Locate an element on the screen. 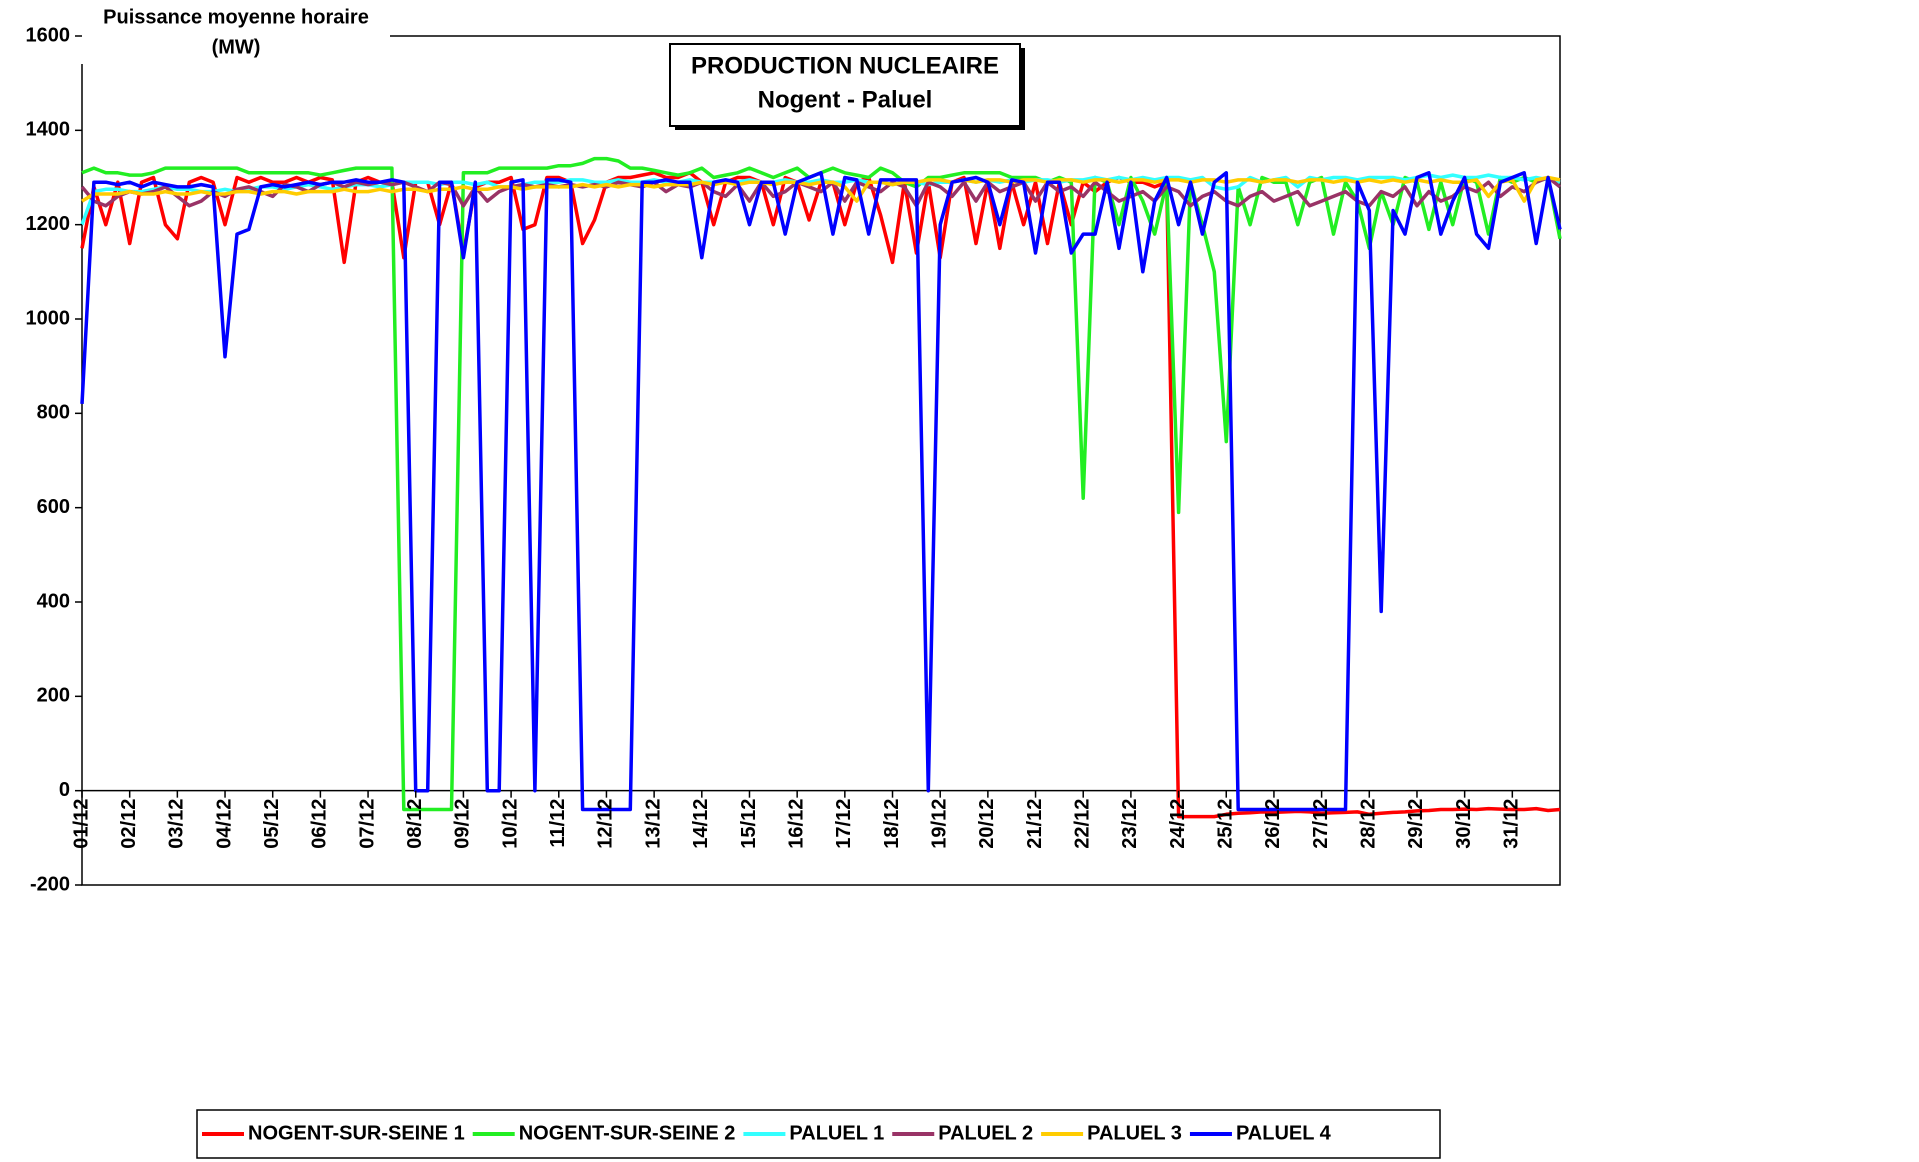 Image resolution: width=1919 pixels, height=1162 pixels. legend-box is located at coordinates (818, 1134).